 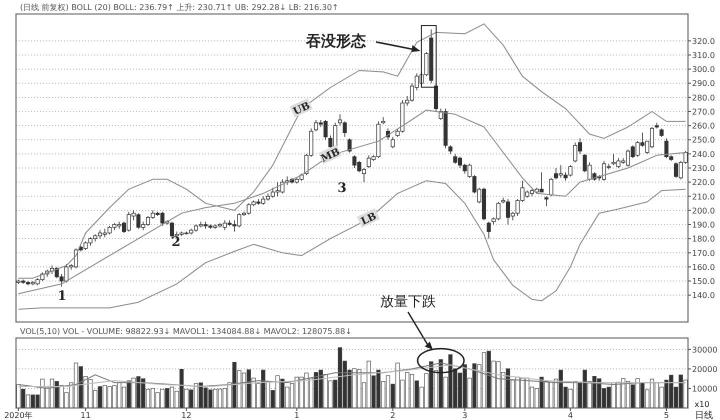 I want to click on y-tick-label: 260.0, so click(x=703, y=126).